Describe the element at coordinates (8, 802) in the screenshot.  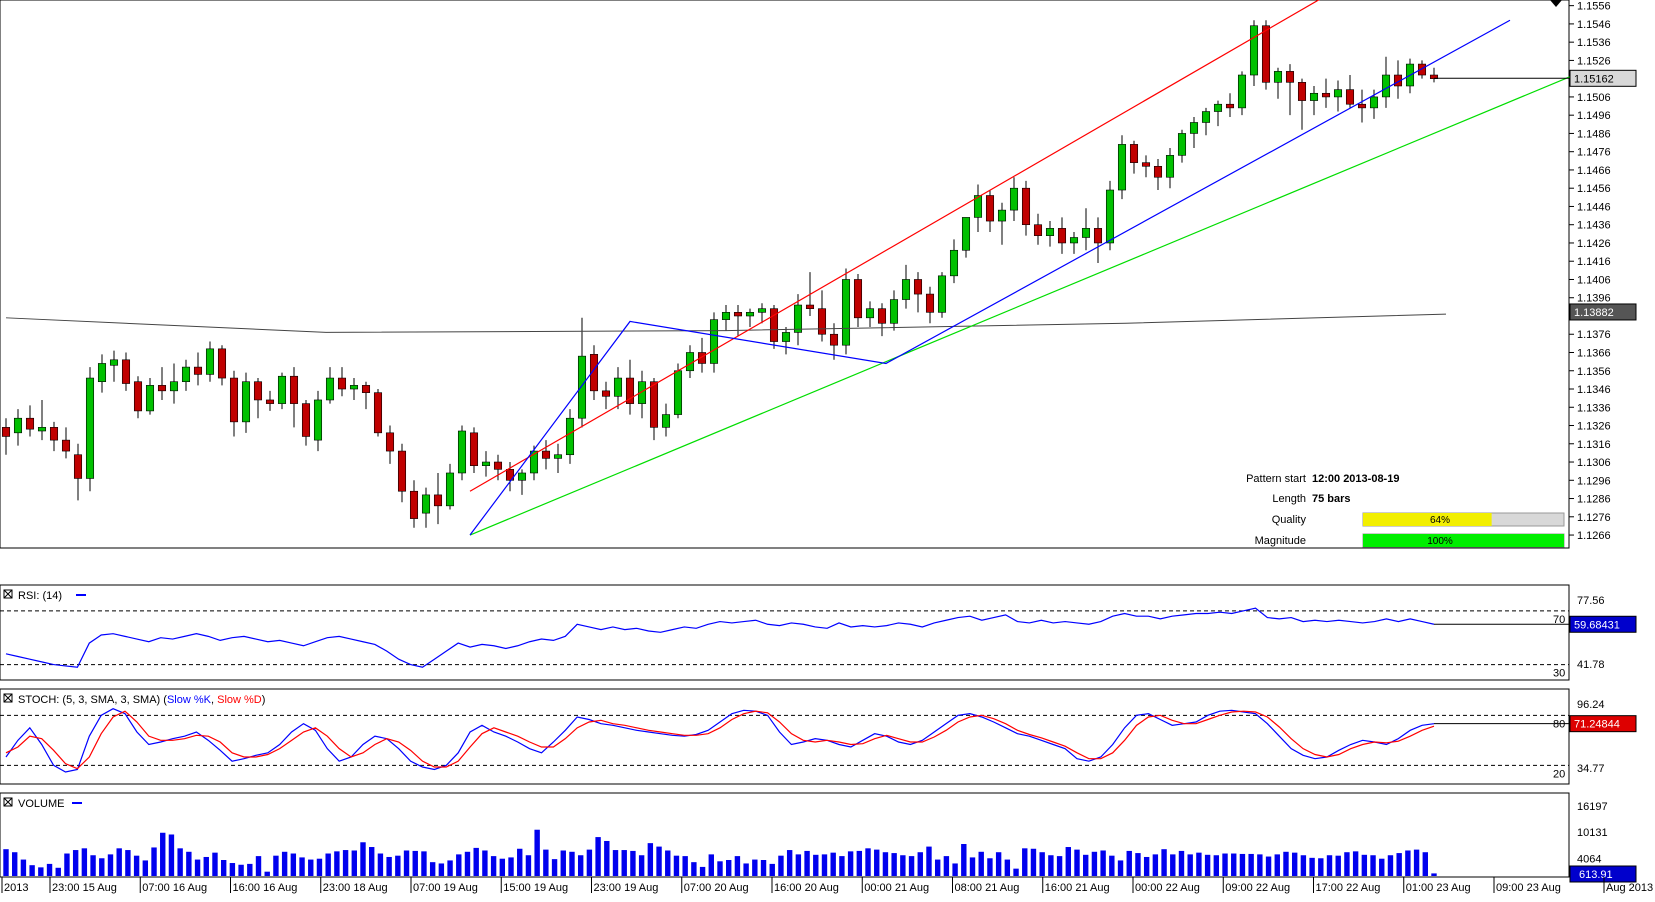
I see `volume-close-icon` at that location.